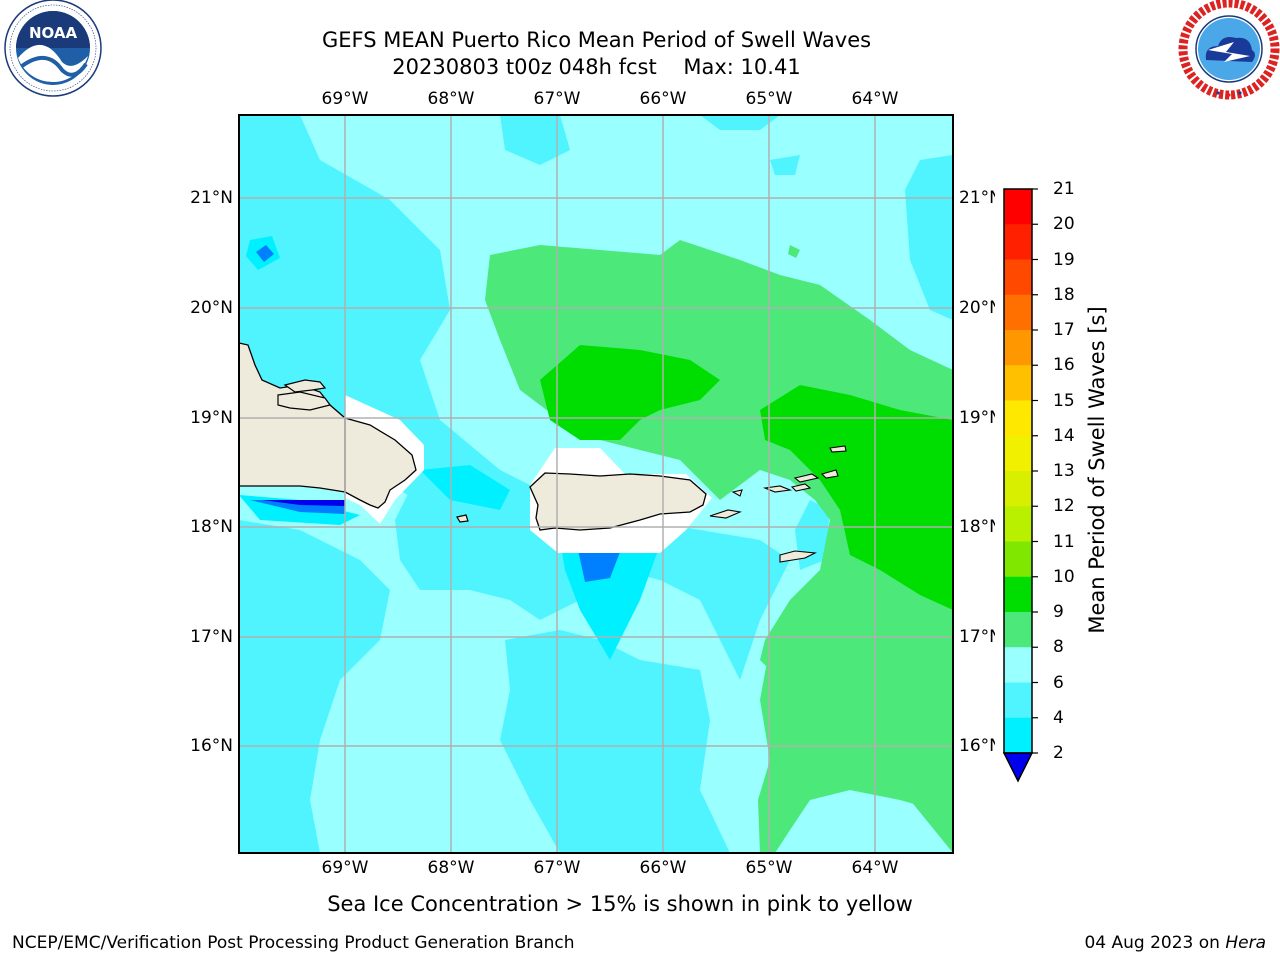 This screenshot has height=960, width=1280. What do you see at coordinates (1064, 400) in the screenshot?
I see `colorbar-tick-label: 15` at bounding box center [1064, 400].